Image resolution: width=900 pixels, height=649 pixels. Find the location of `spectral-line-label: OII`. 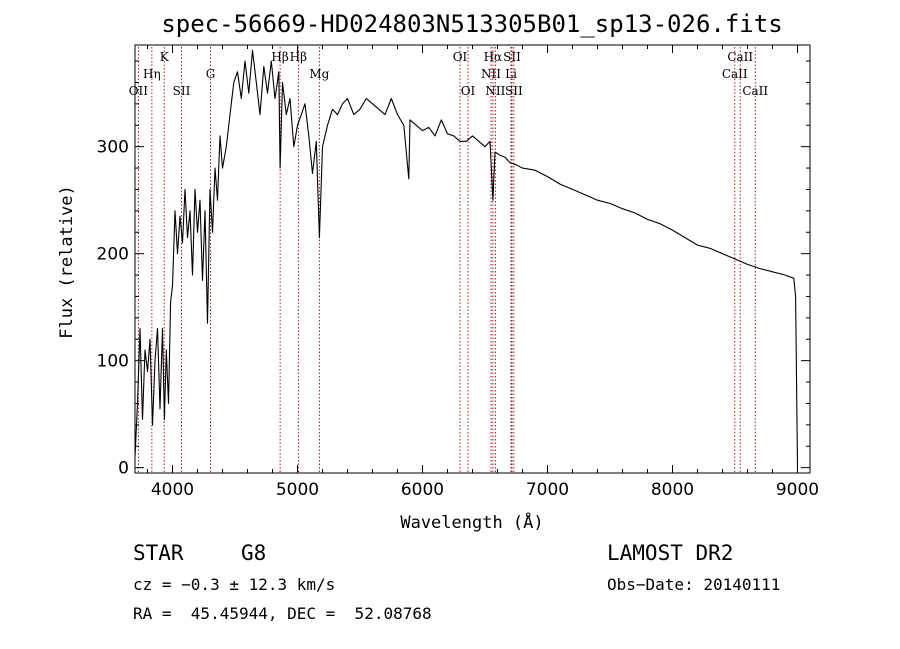

spectral-line-label: OII is located at coordinates (139, 91).